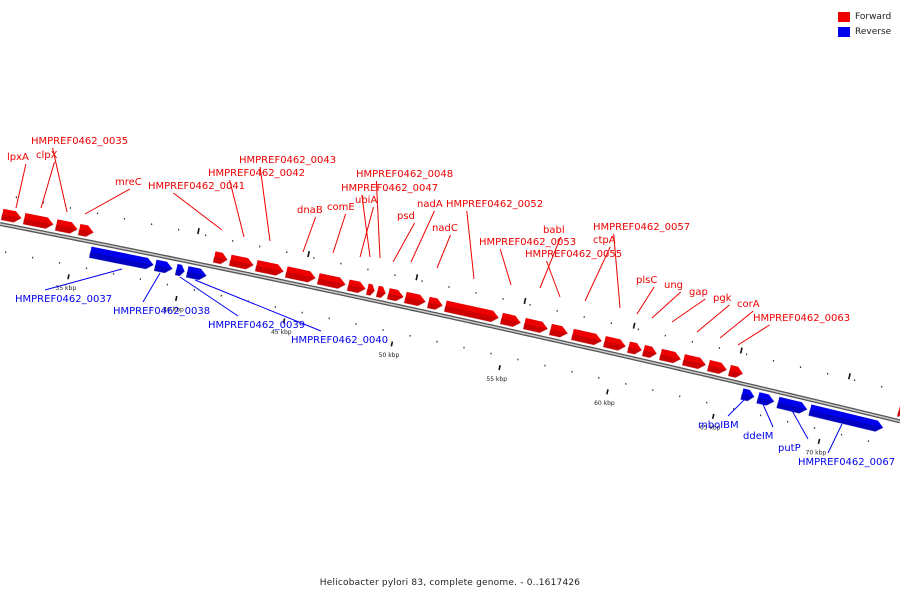  What do you see at coordinates (698, 292) in the screenshot?
I see `forward-gene-label: gap` at bounding box center [698, 292].